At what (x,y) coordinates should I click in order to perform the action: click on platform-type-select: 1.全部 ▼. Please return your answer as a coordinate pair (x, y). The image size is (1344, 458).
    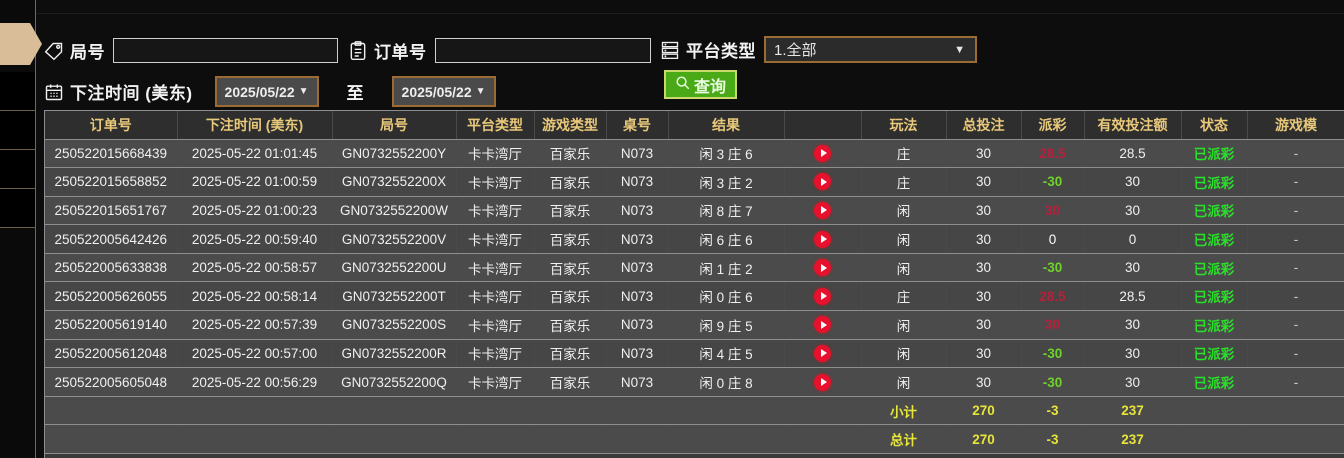
    Looking at the image, I should click on (870, 49).